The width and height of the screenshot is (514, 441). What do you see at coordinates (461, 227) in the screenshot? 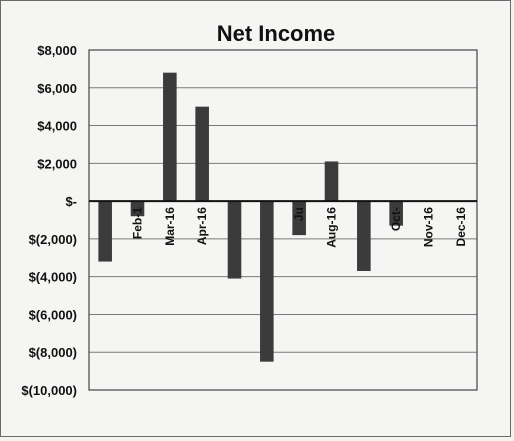
I see `x-tick-label: Dec-16` at bounding box center [461, 227].